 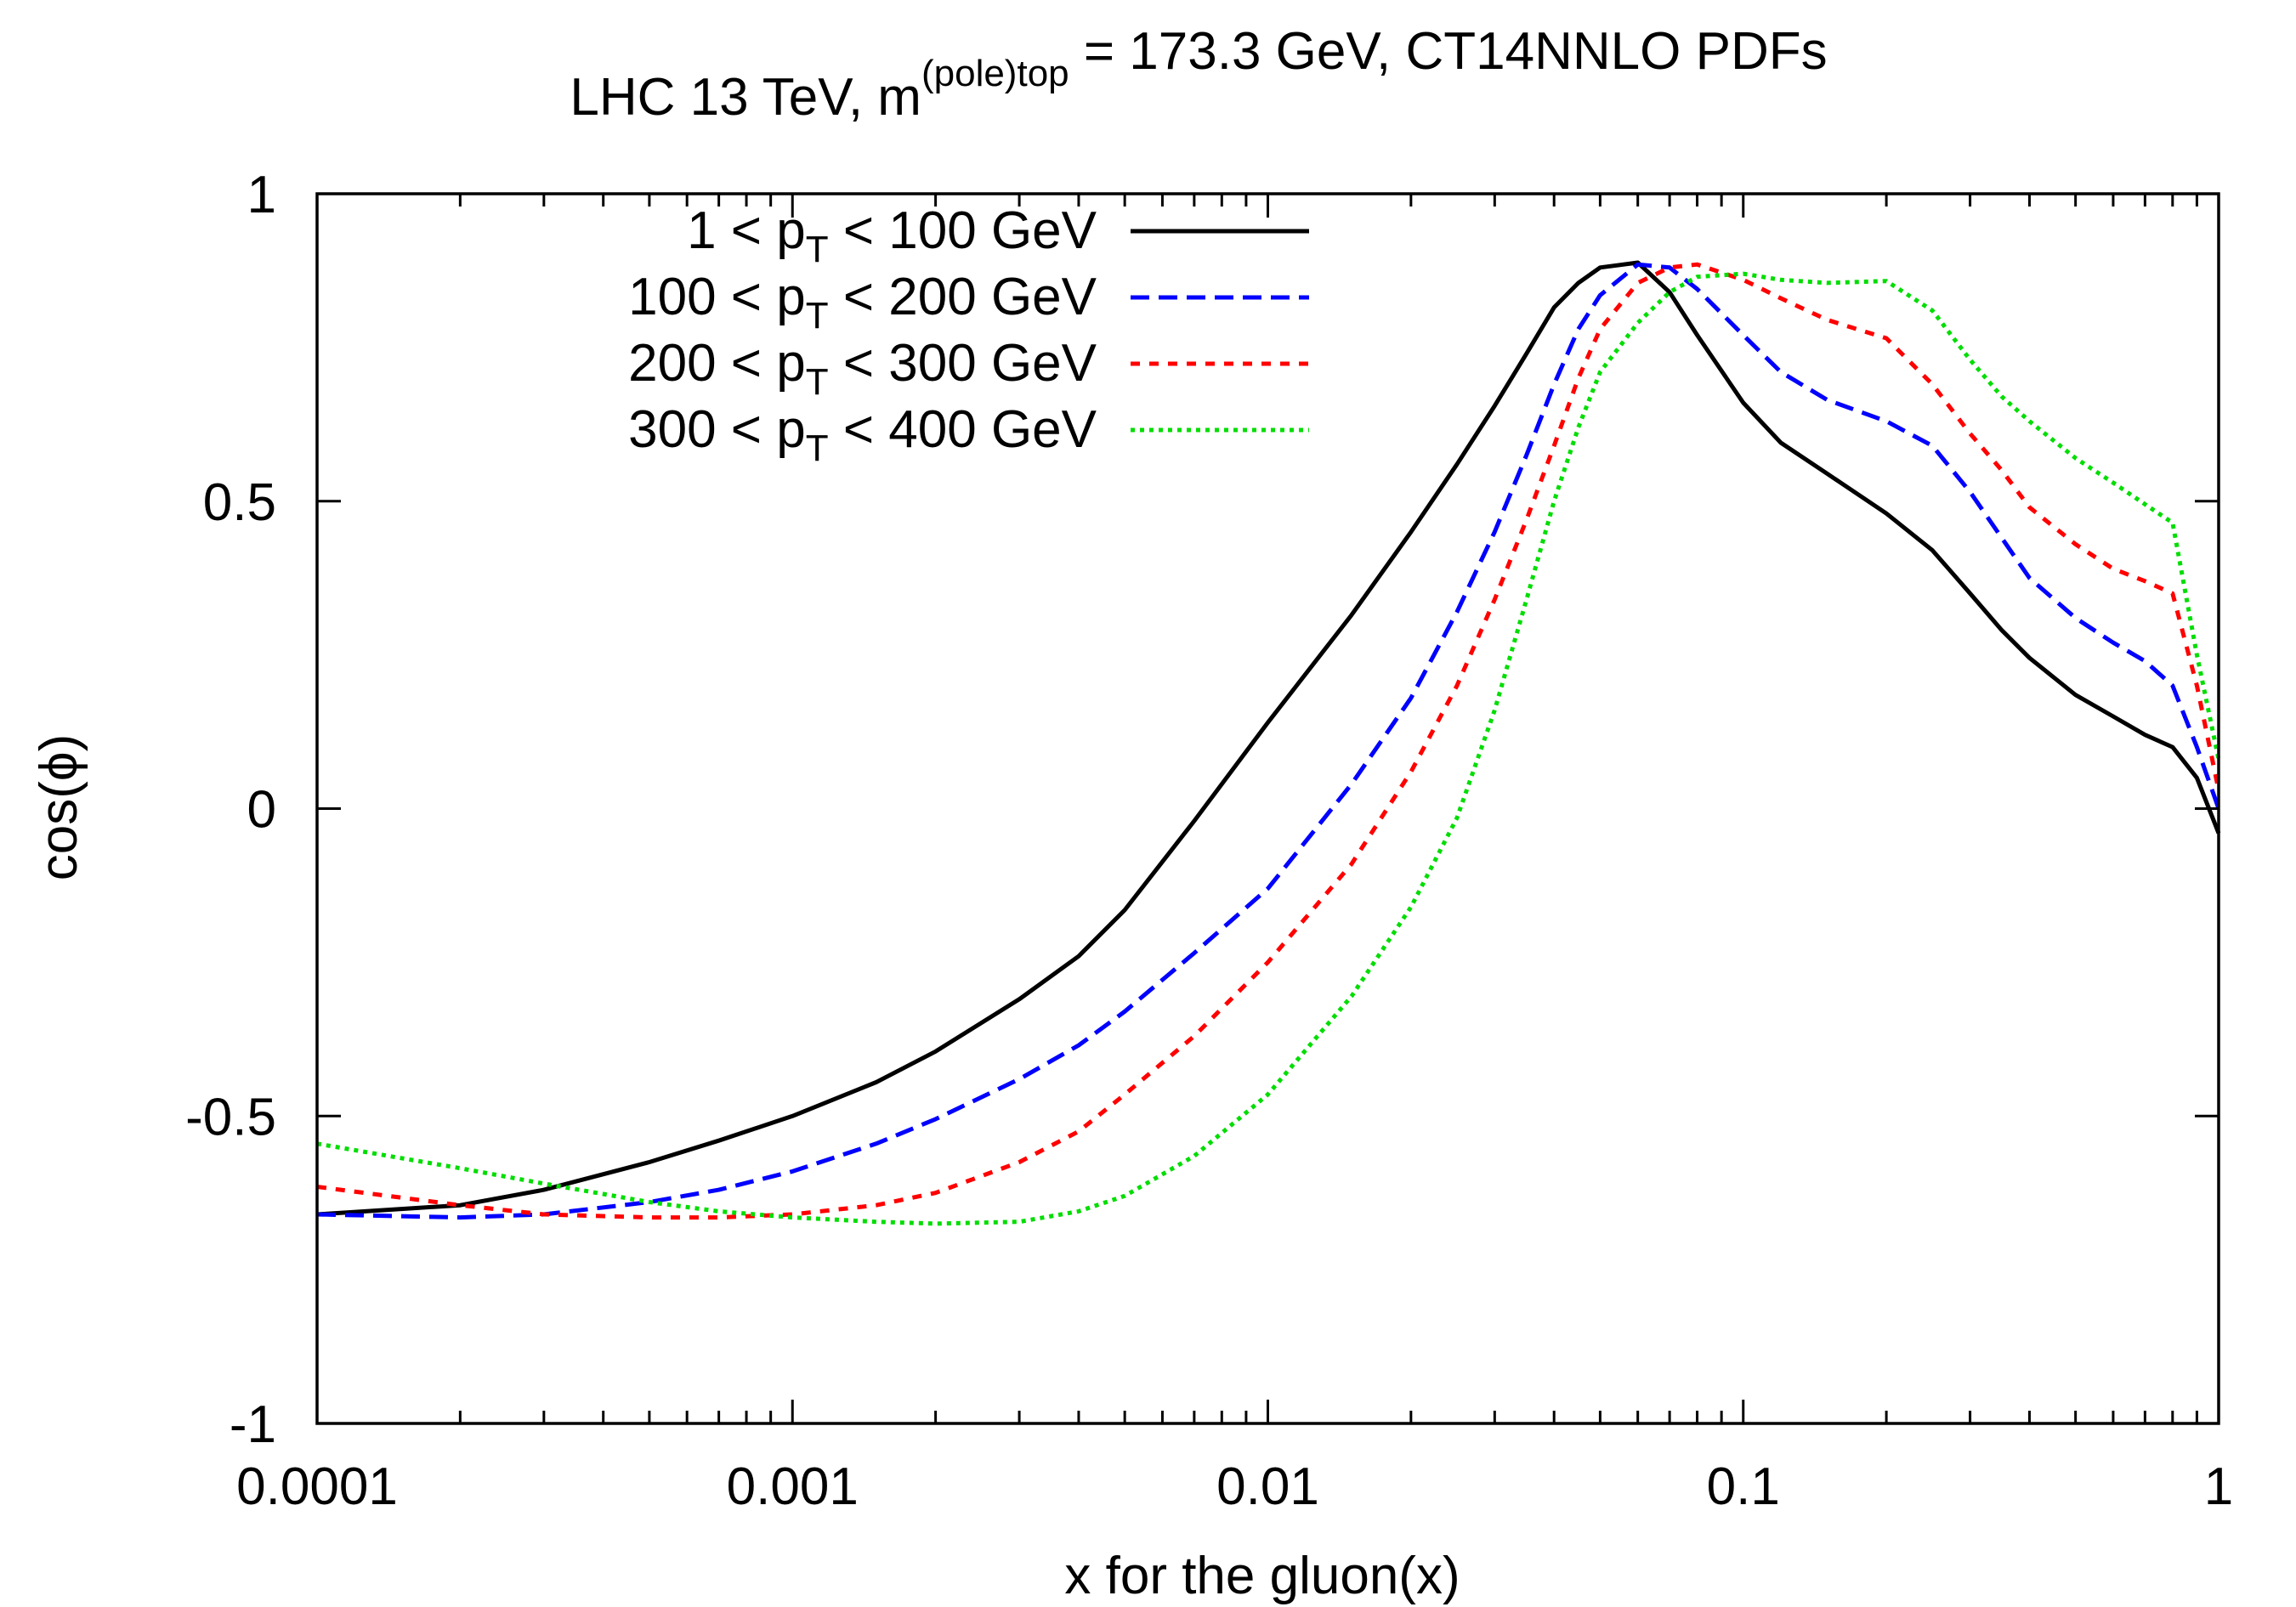 I want to click on y-tick-label: 0, so click(x=261, y=810).